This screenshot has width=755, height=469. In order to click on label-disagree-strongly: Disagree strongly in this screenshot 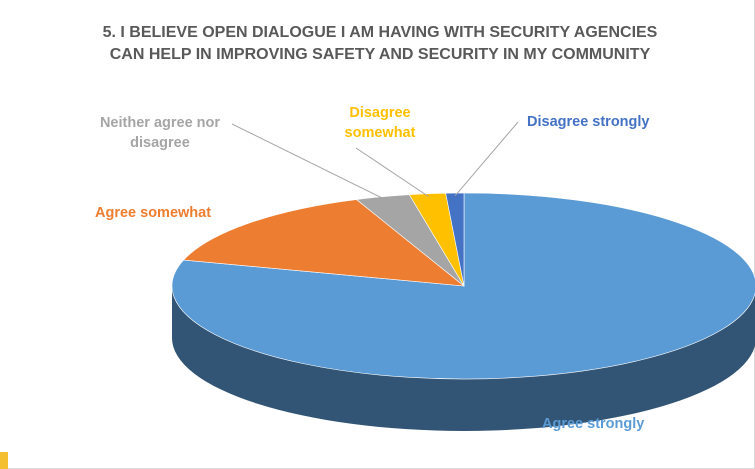, I will do `click(588, 122)`.